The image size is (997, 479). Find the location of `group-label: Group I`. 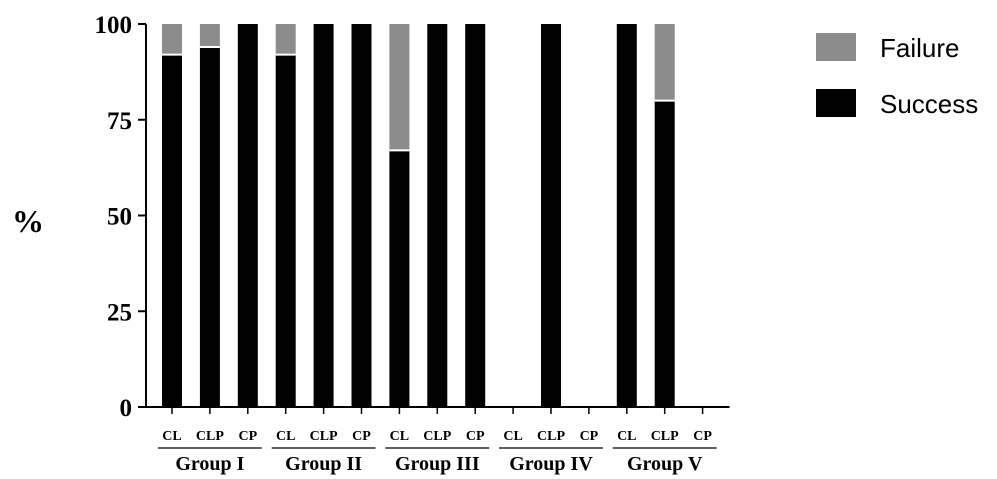

group-label: Group I is located at coordinates (209, 464).